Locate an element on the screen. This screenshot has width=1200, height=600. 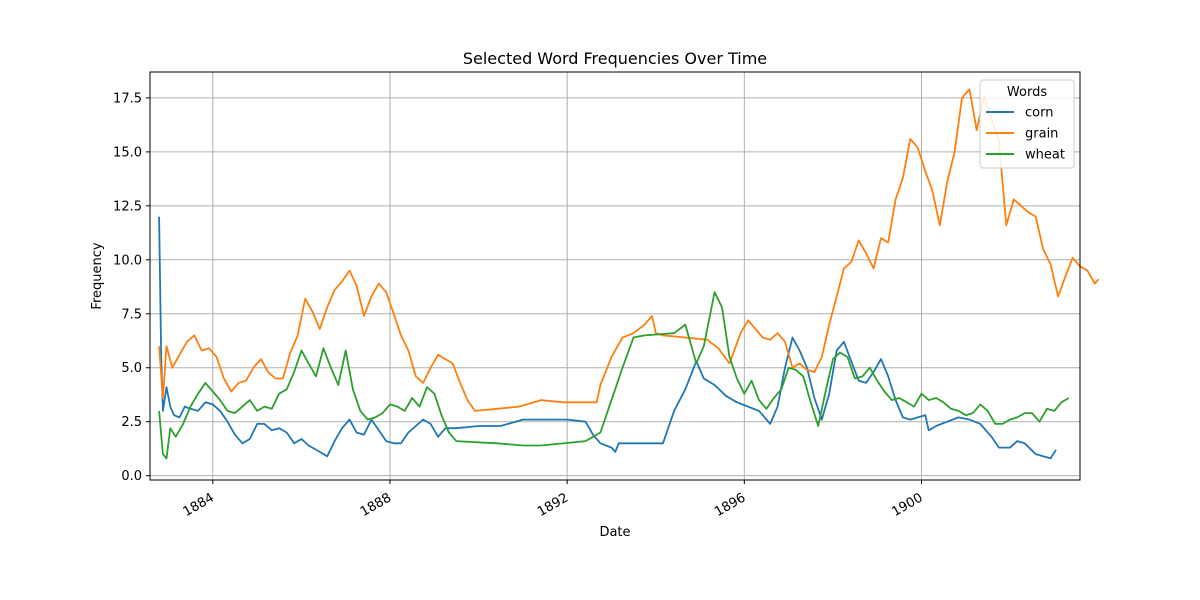
legend-label-wheat: wheat is located at coordinates (1045, 155).